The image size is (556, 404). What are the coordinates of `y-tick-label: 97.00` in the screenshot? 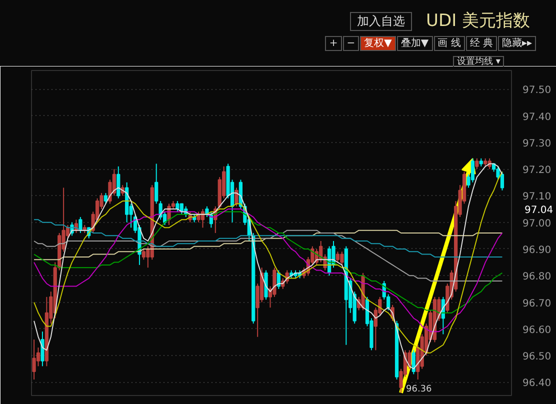 It's located at (537, 224).